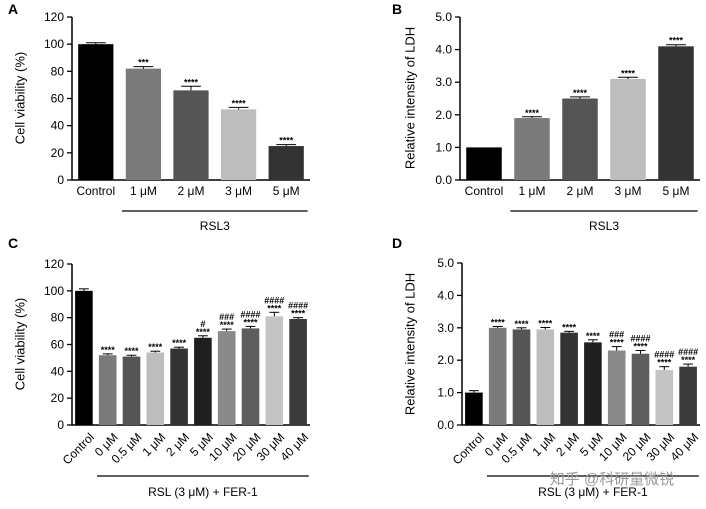  What do you see at coordinates (443, 180) in the screenshot?
I see `y-tick-label-b-0: 0.0` at bounding box center [443, 180].